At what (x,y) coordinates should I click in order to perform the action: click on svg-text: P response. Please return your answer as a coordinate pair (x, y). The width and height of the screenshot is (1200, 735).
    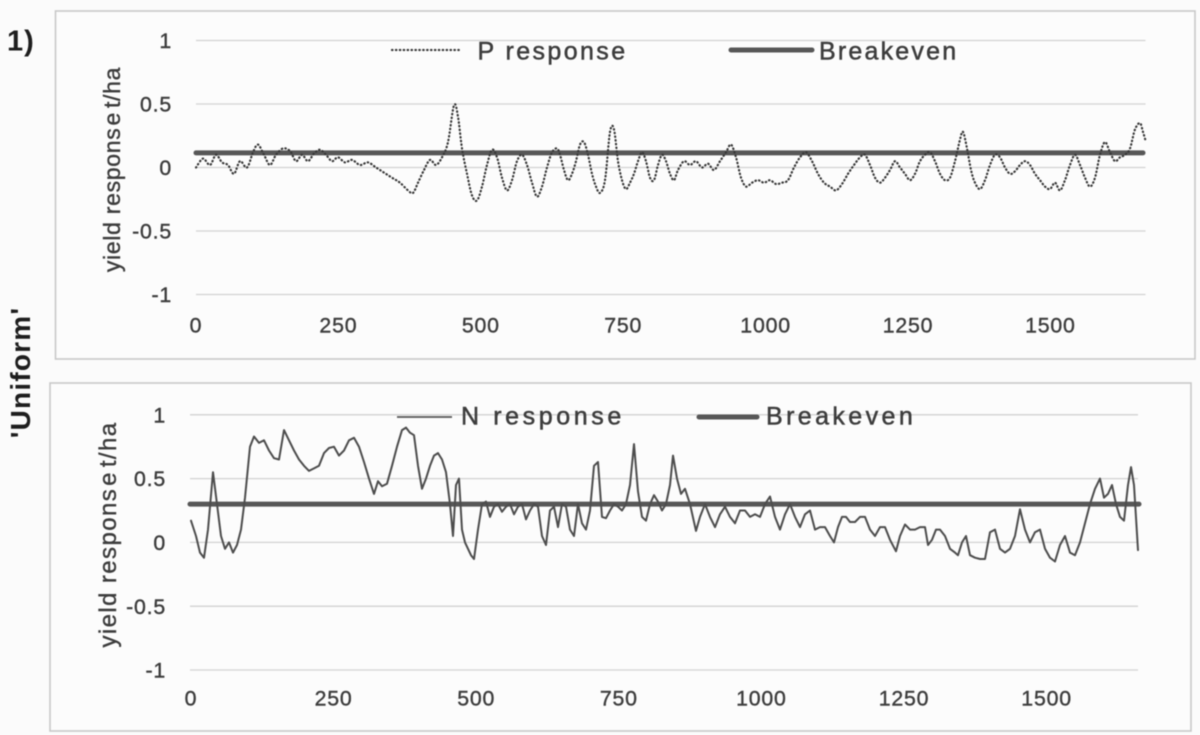
    Looking at the image, I should click on (553, 52).